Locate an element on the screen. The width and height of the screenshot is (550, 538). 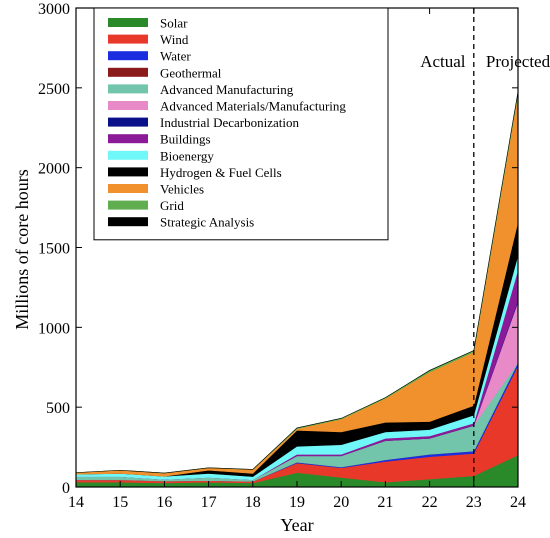
legend-swatch-strategic-analysis is located at coordinates (128, 222).